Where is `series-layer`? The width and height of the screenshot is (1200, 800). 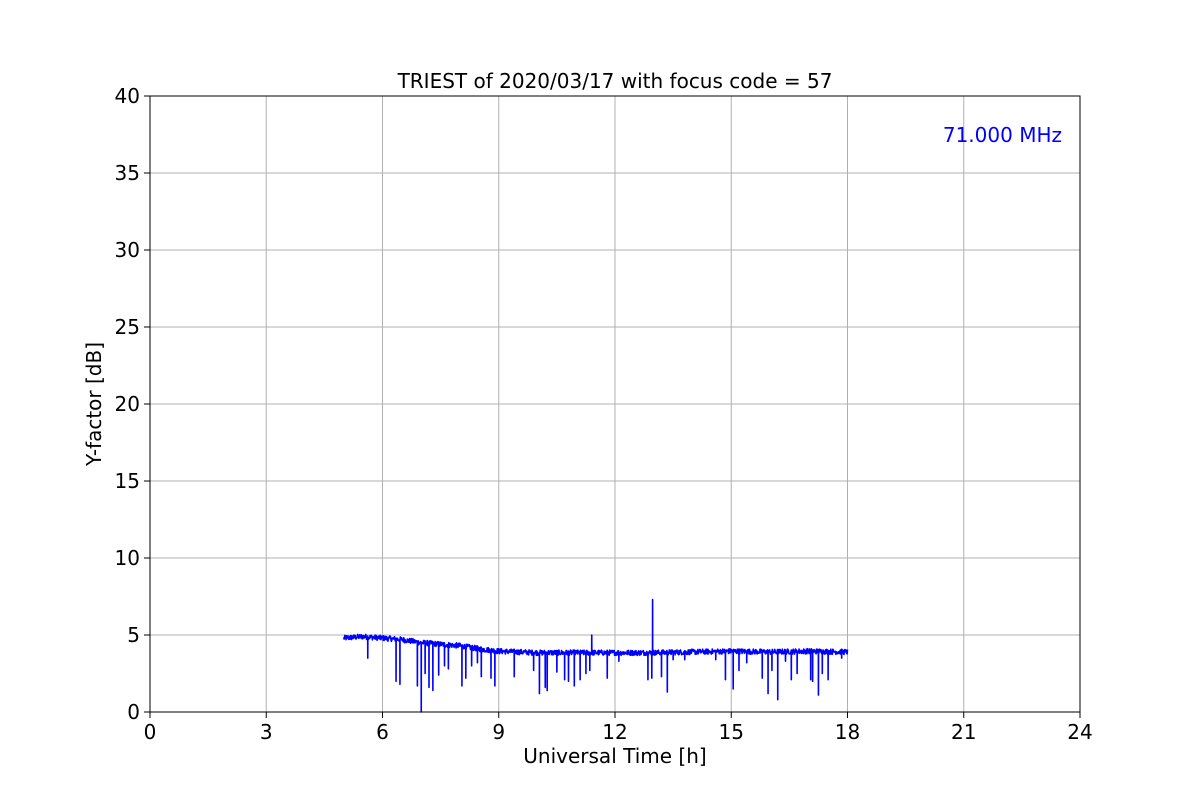 series-layer is located at coordinates (595, 655).